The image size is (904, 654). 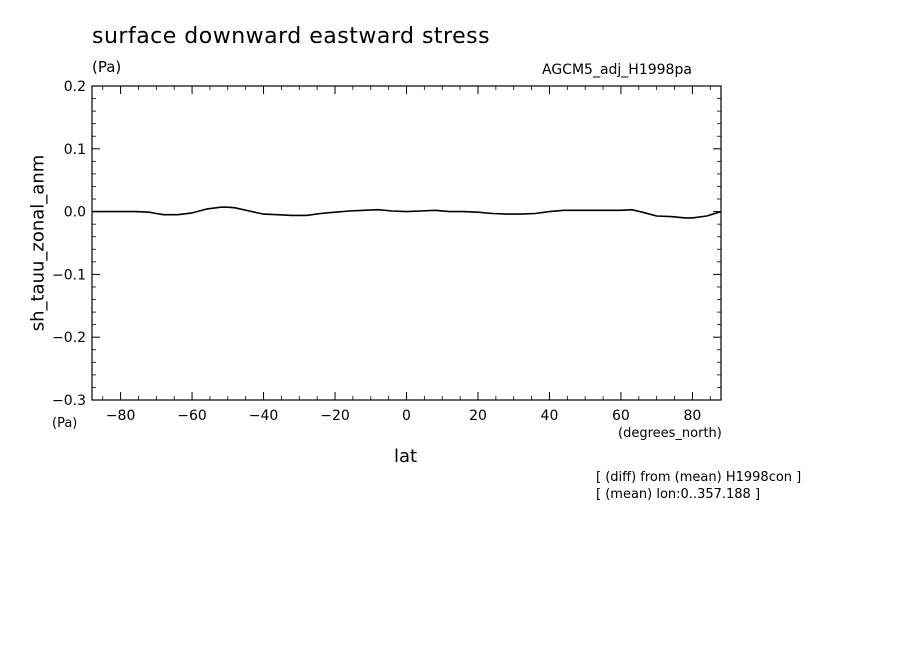 I want to click on y-tick-label: −0.3, so click(x=69, y=401).